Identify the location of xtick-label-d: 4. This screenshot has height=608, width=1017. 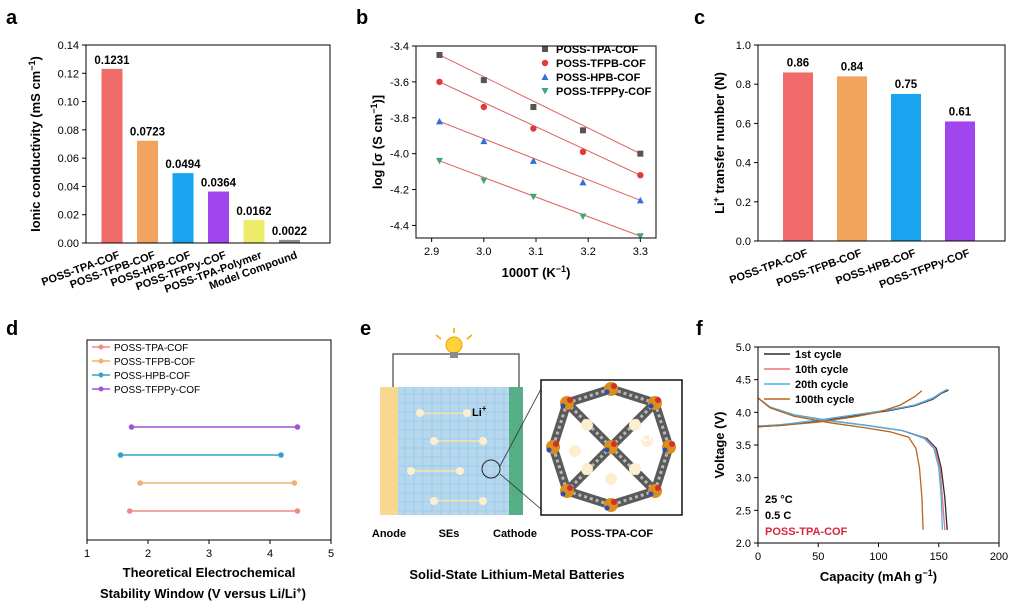
(270, 554).